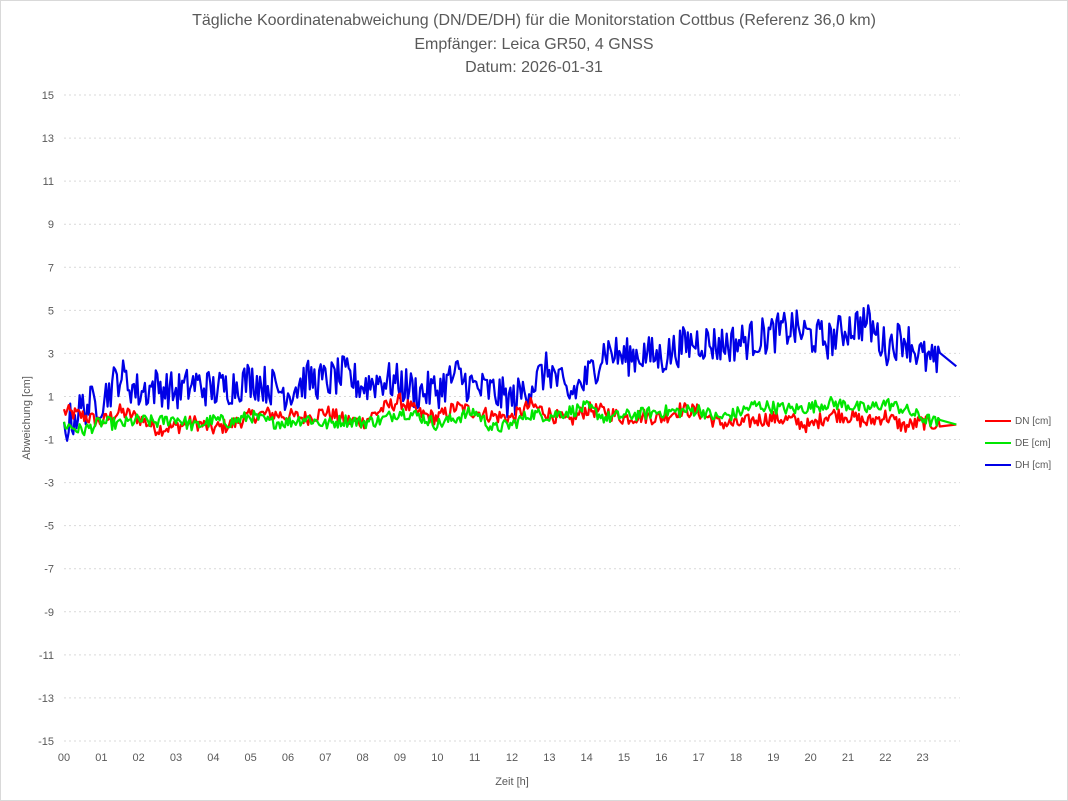 The height and width of the screenshot is (801, 1068). Describe the element at coordinates (624, 758) in the screenshot. I see `x-tick-label: 15` at that location.